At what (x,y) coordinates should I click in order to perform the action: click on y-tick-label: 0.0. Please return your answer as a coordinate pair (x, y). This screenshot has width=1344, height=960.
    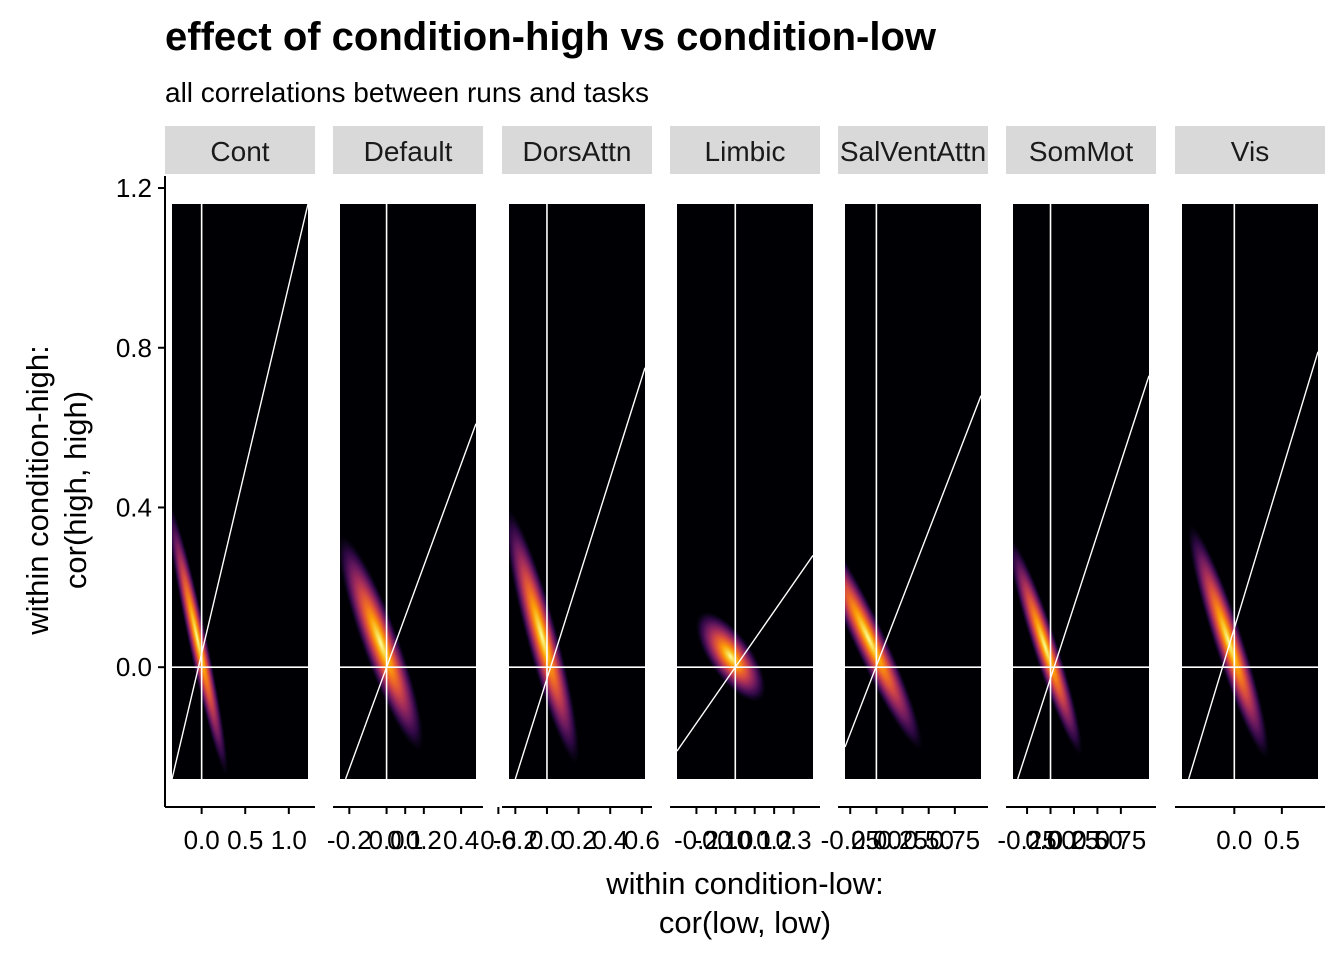
    Looking at the image, I should click on (134, 667).